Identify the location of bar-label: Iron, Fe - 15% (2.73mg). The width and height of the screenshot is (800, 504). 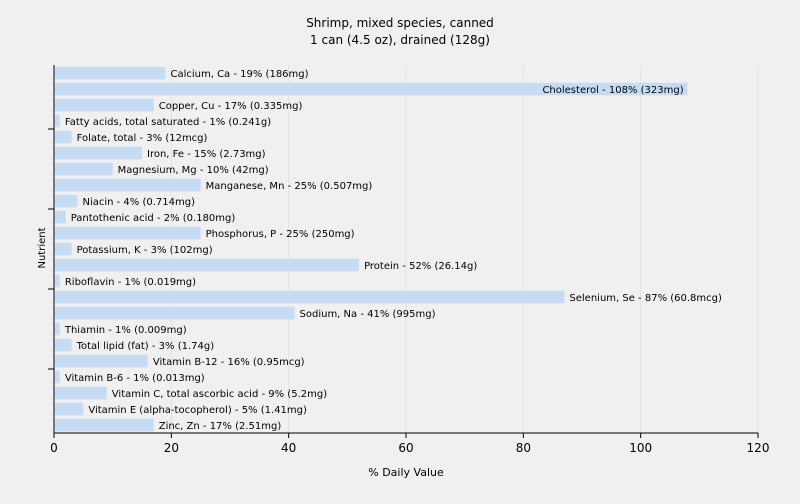
(206, 154).